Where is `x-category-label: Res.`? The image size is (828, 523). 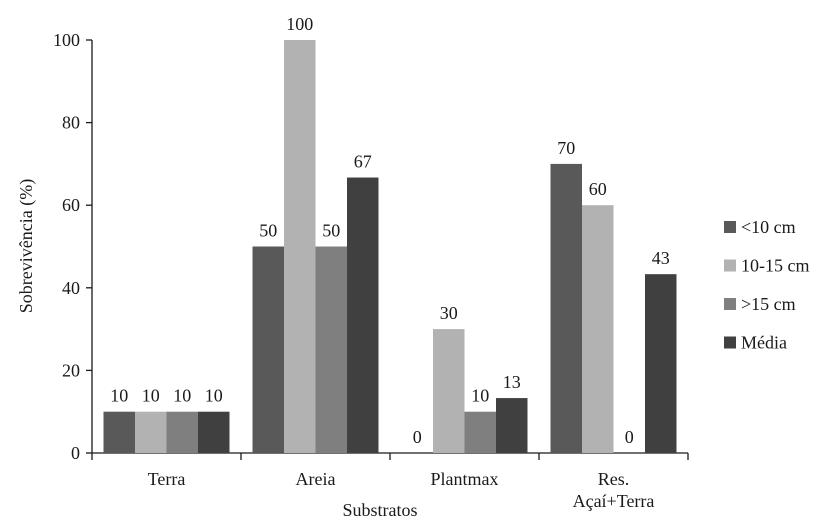 x-category-label: Res. is located at coordinates (614, 479).